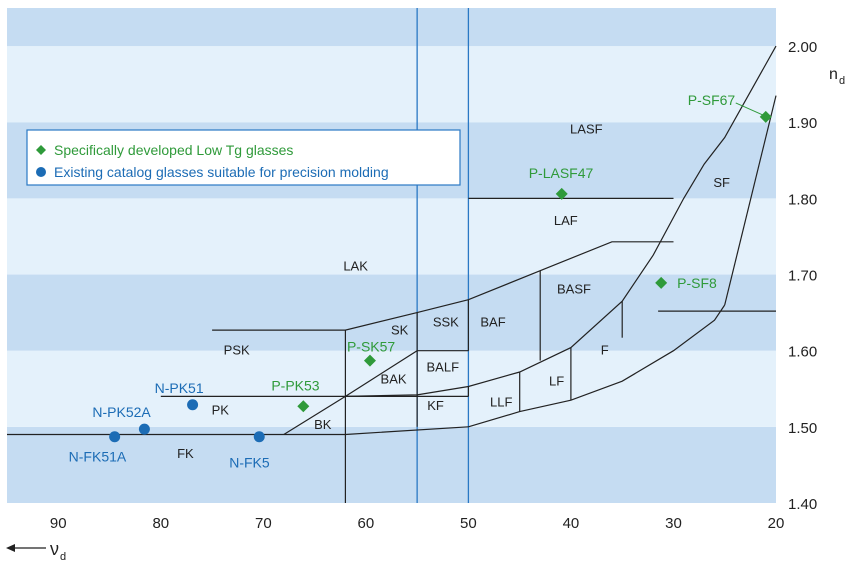 Image resolution: width=850 pixels, height=565 pixels. Describe the element at coordinates (561, 173) in the screenshot. I see `point-label-p-lasf47: P-LASF47` at that location.